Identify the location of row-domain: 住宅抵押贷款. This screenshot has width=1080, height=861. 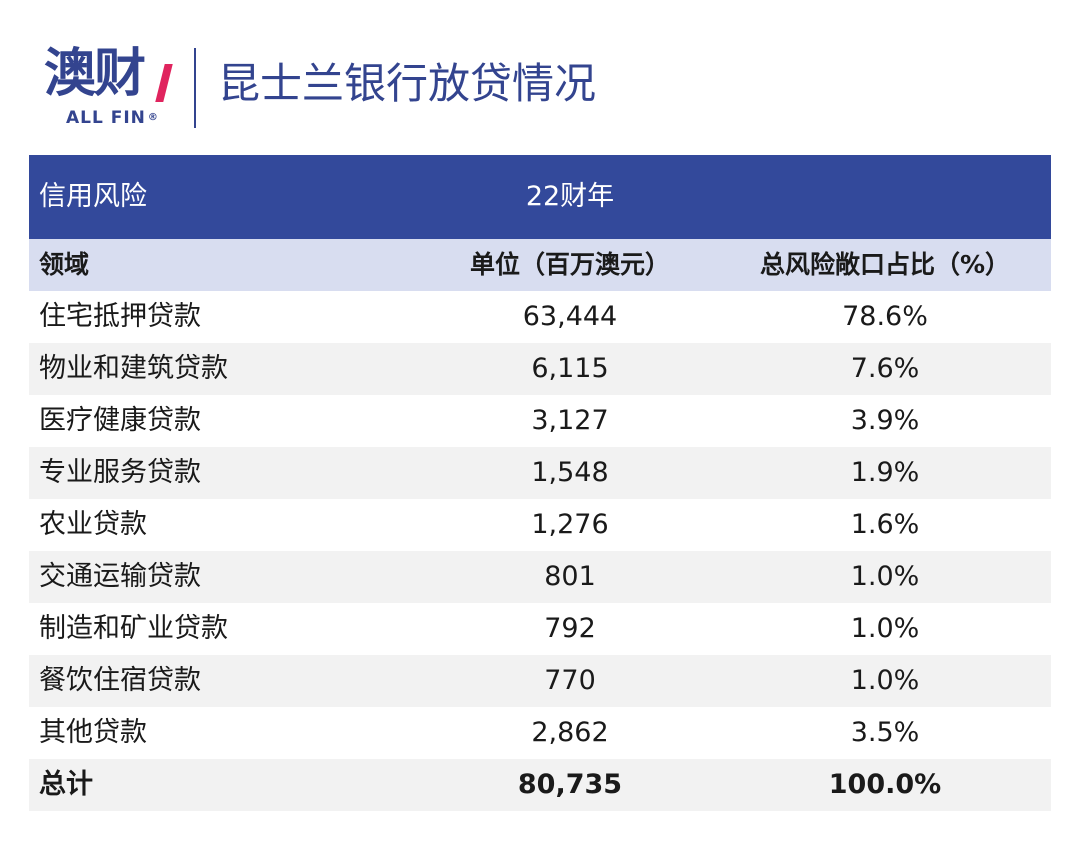
(120, 316).